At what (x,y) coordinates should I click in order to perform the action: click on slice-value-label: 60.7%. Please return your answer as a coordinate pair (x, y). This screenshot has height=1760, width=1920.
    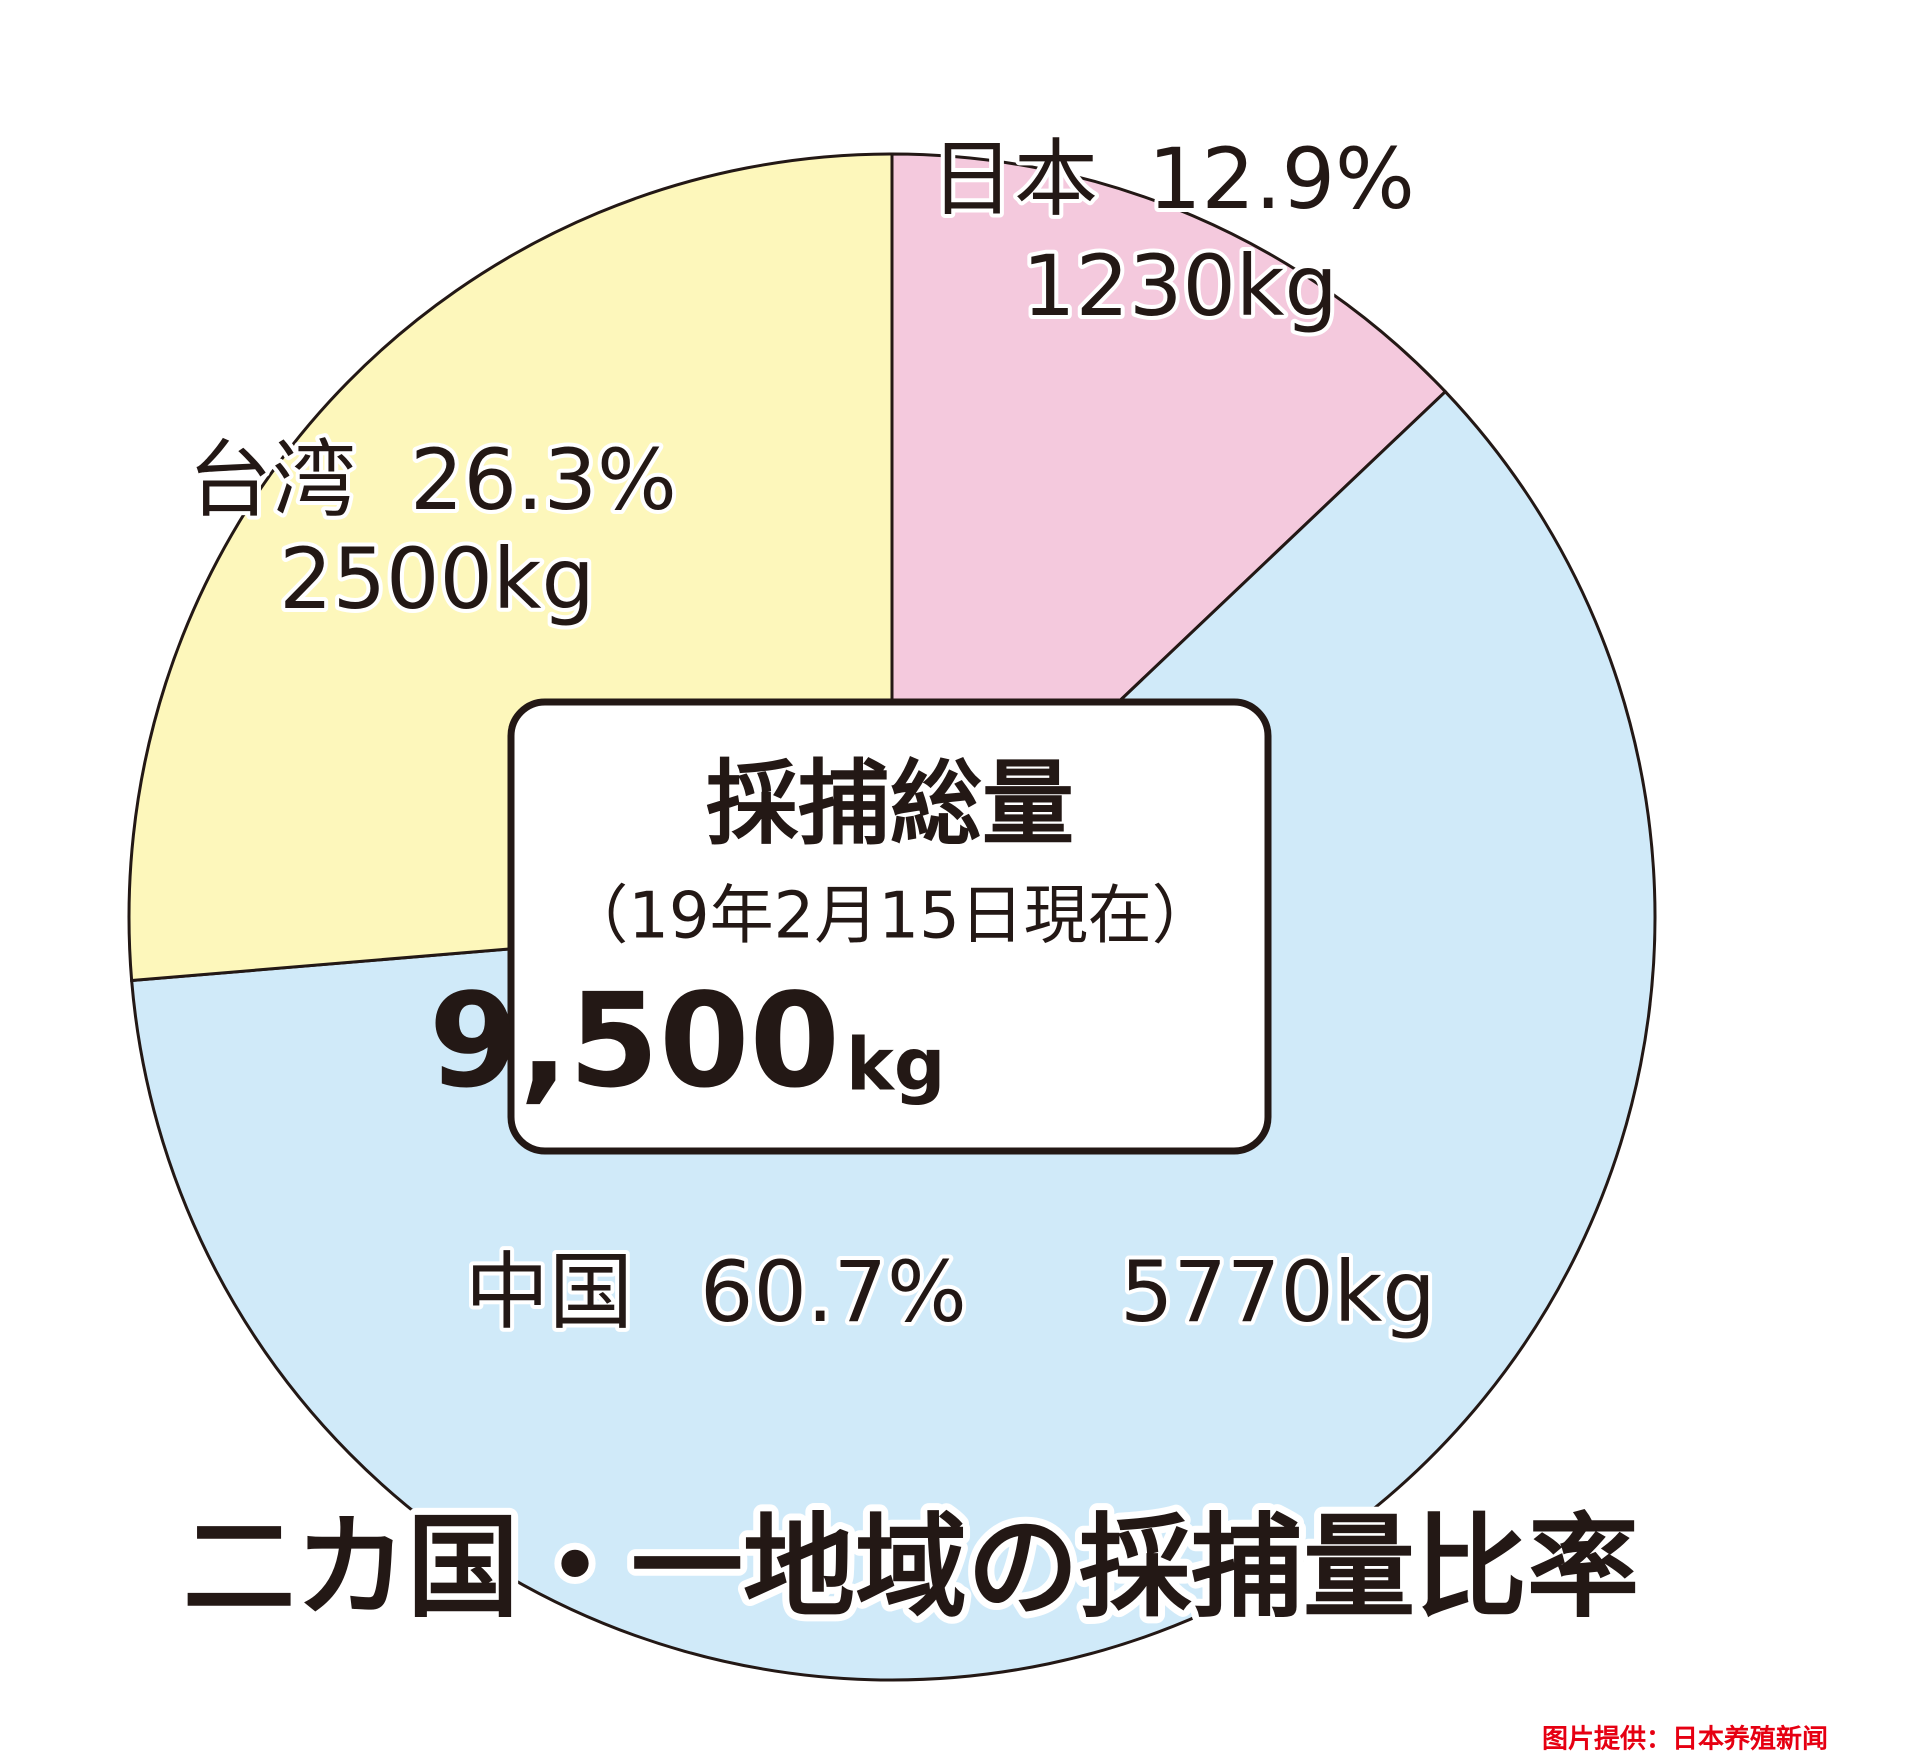
    Looking at the image, I should click on (833, 1292).